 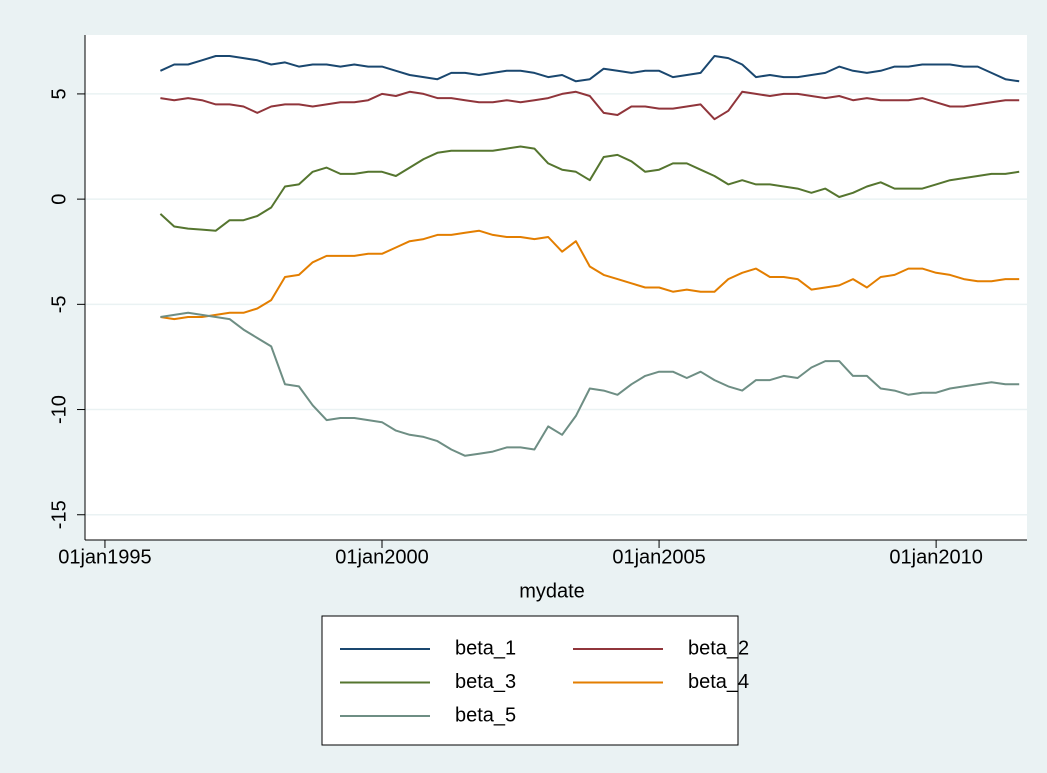 What do you see at coordinates (485, 715) in the screenshot?
I see `legend-label: beta_5` at bounding box center [485, 715].